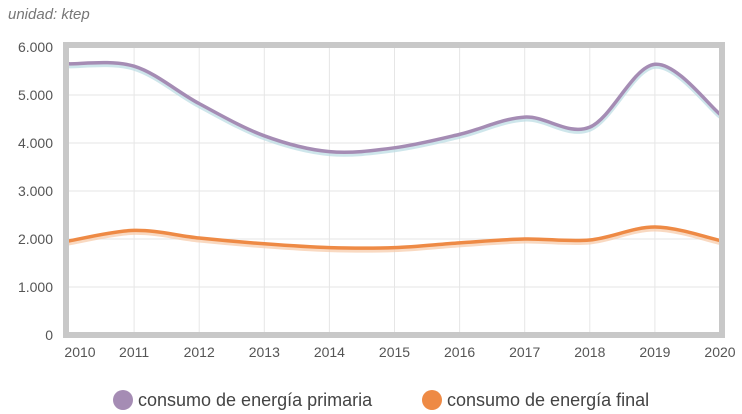 This screenshot has height=414, width=742. Describe the element at coordinates (524, 352) in the screenshot. I see `x-tick-label: 2017` at that location.